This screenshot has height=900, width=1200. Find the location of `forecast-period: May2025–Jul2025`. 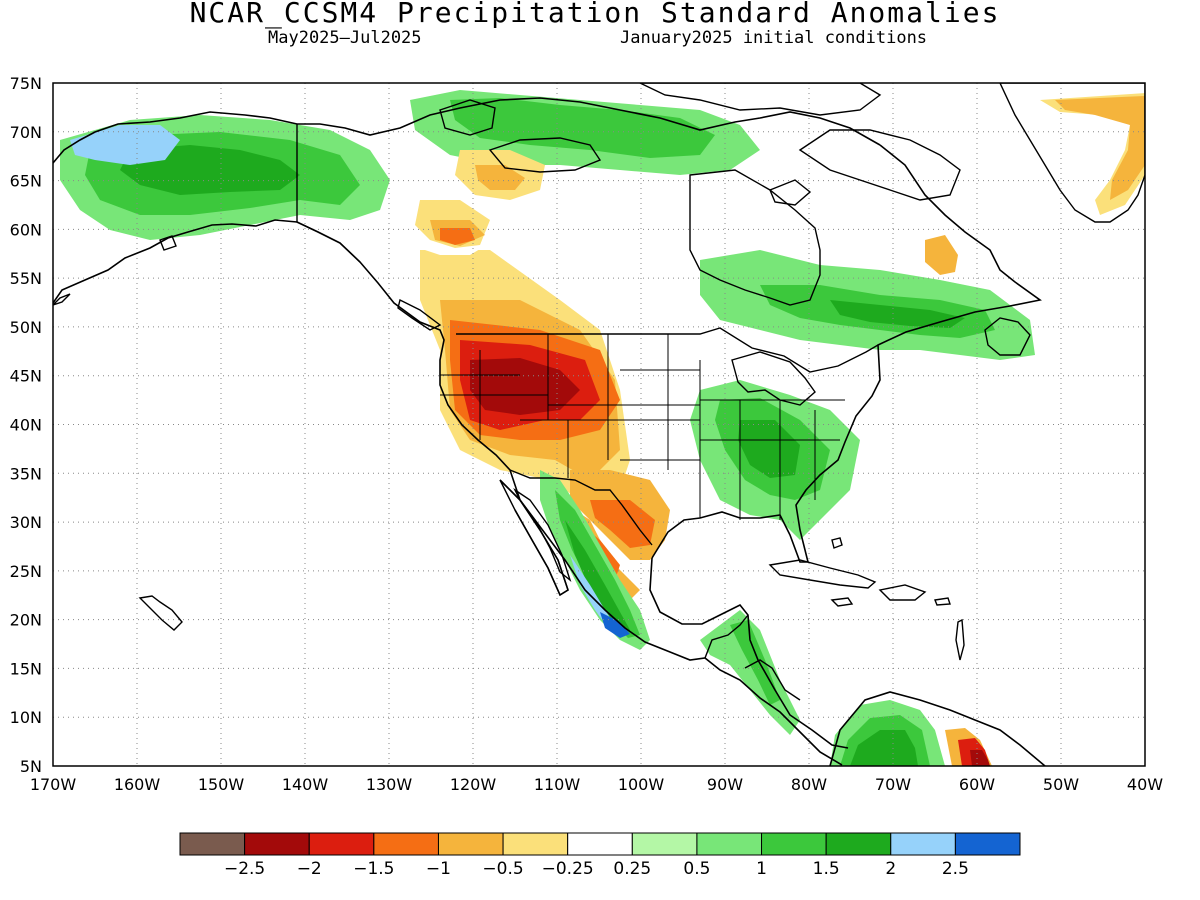

forecast-period: May2025–Jul2025 is located at coordinates (345, 38).